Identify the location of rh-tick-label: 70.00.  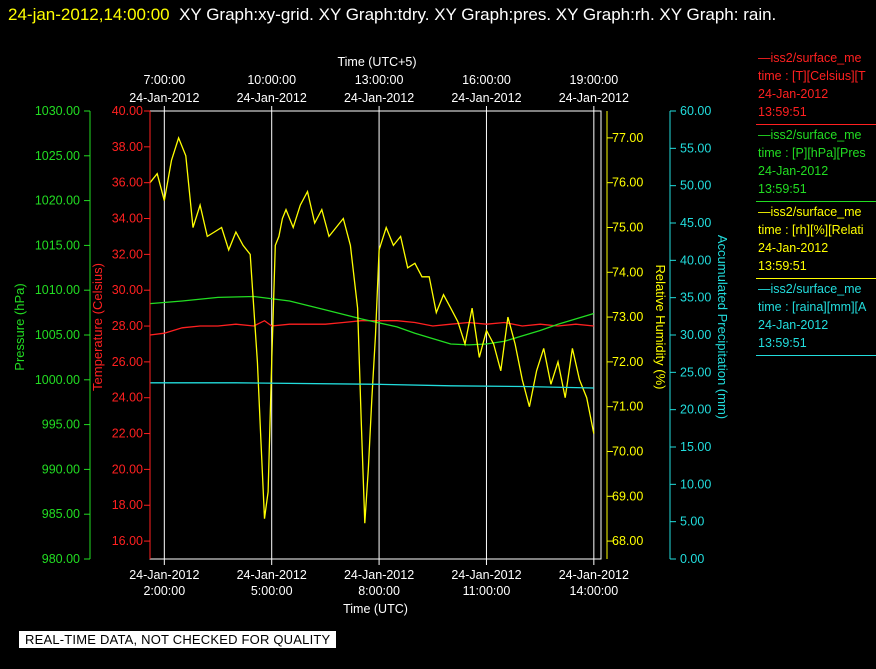
(627, 451).